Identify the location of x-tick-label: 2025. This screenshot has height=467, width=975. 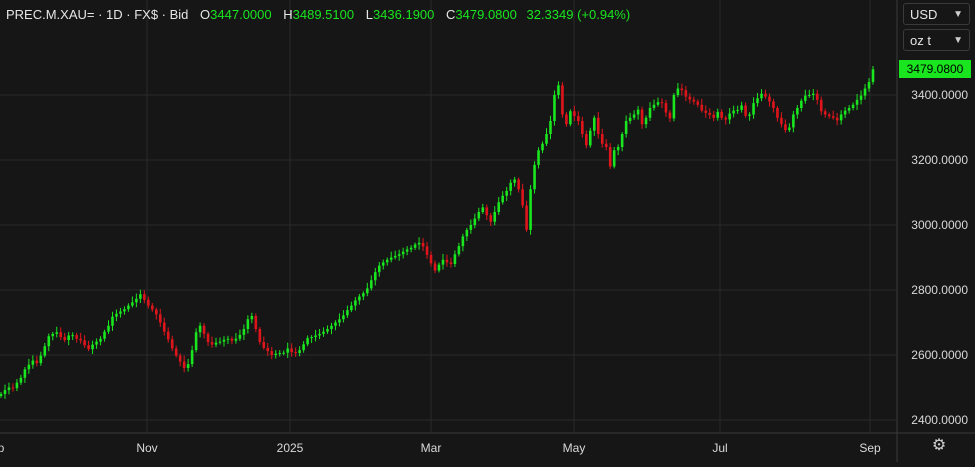
(290, 448).